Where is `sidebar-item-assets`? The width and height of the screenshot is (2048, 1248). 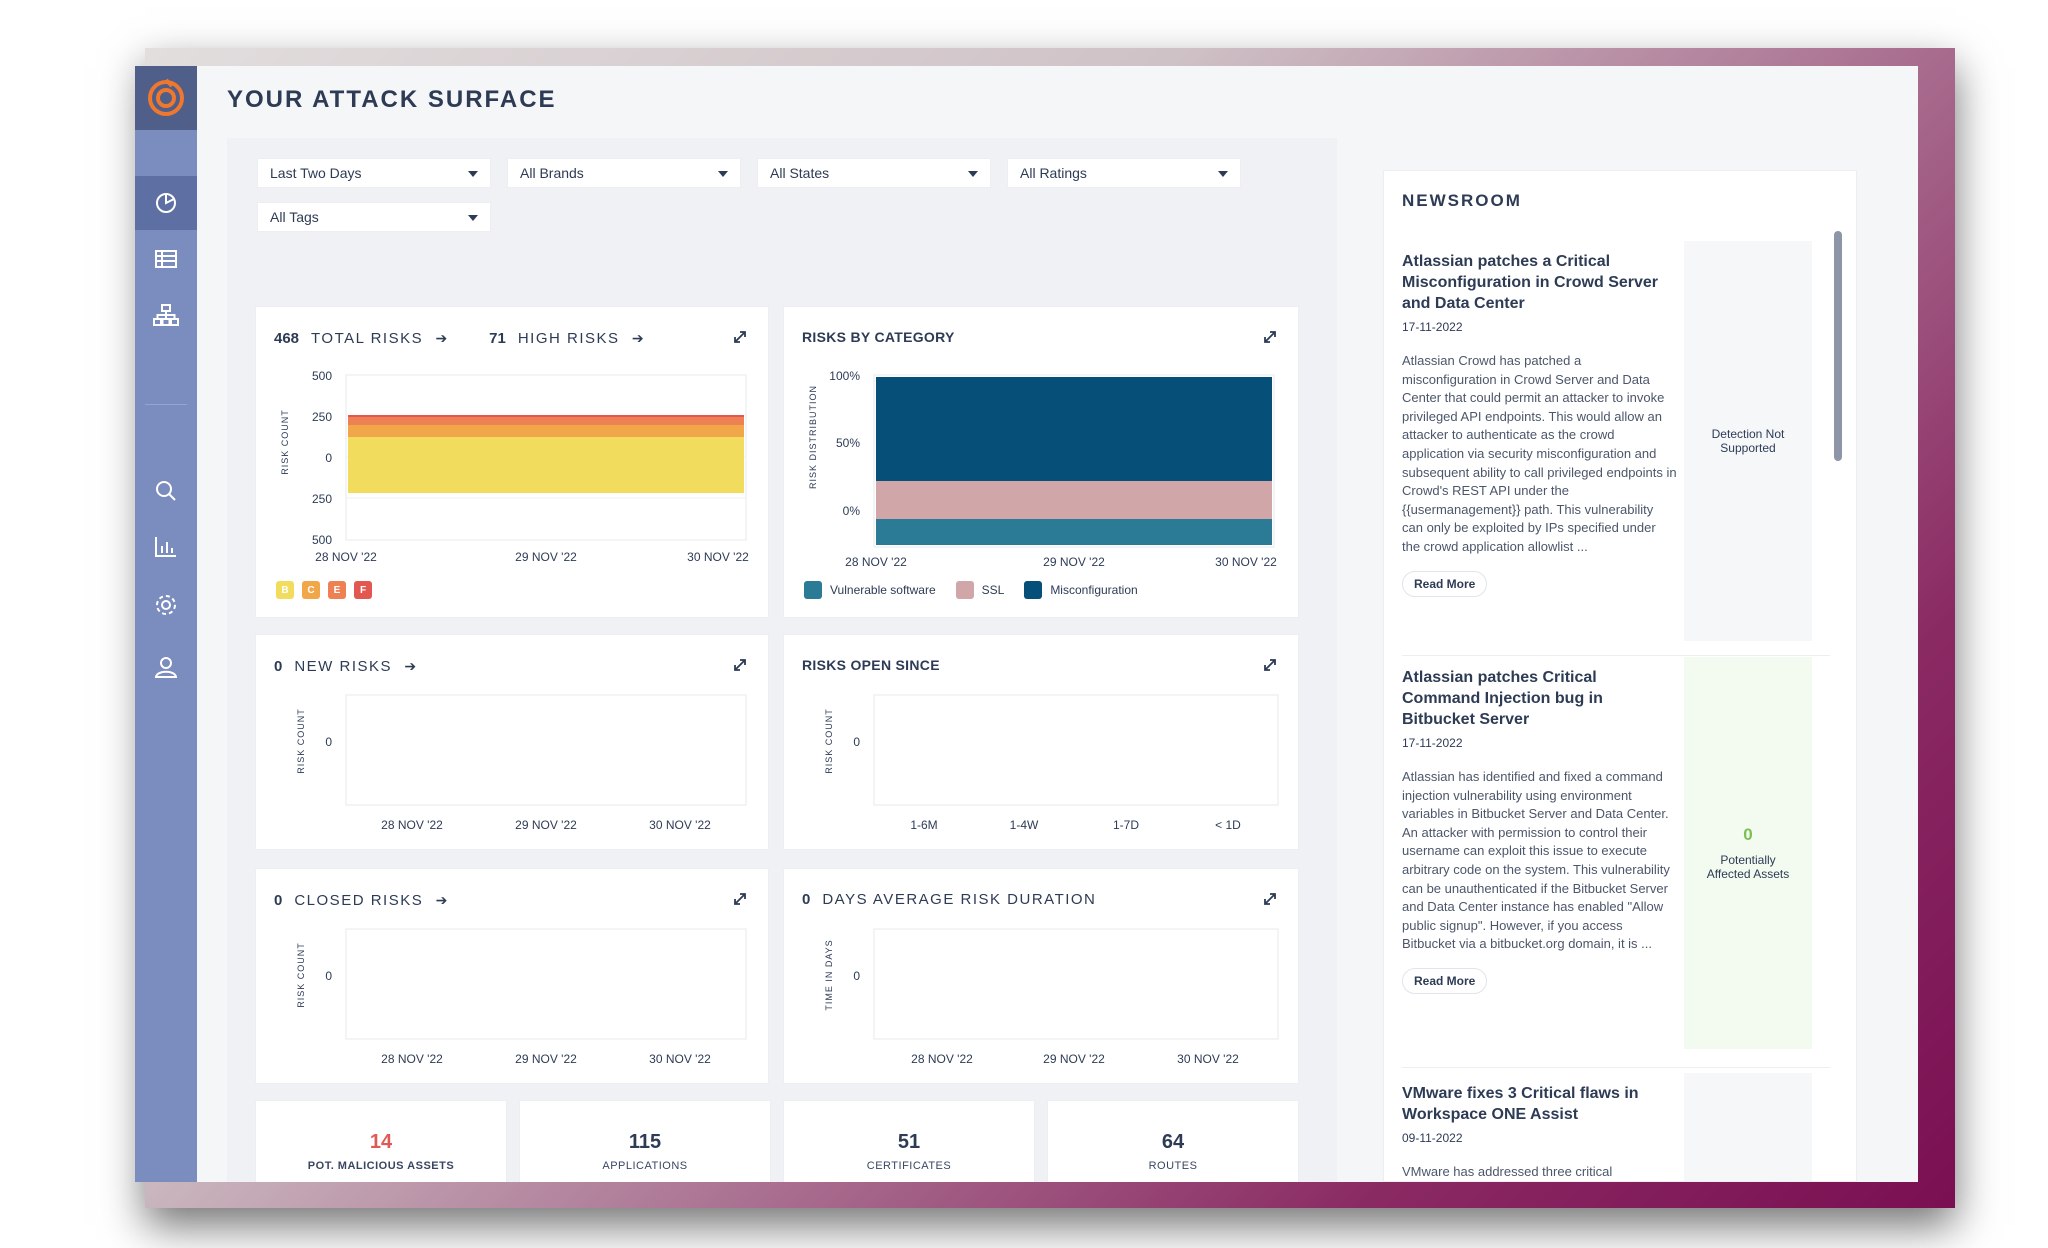
sidebar-item-assets is located at coordinates (166, 259).